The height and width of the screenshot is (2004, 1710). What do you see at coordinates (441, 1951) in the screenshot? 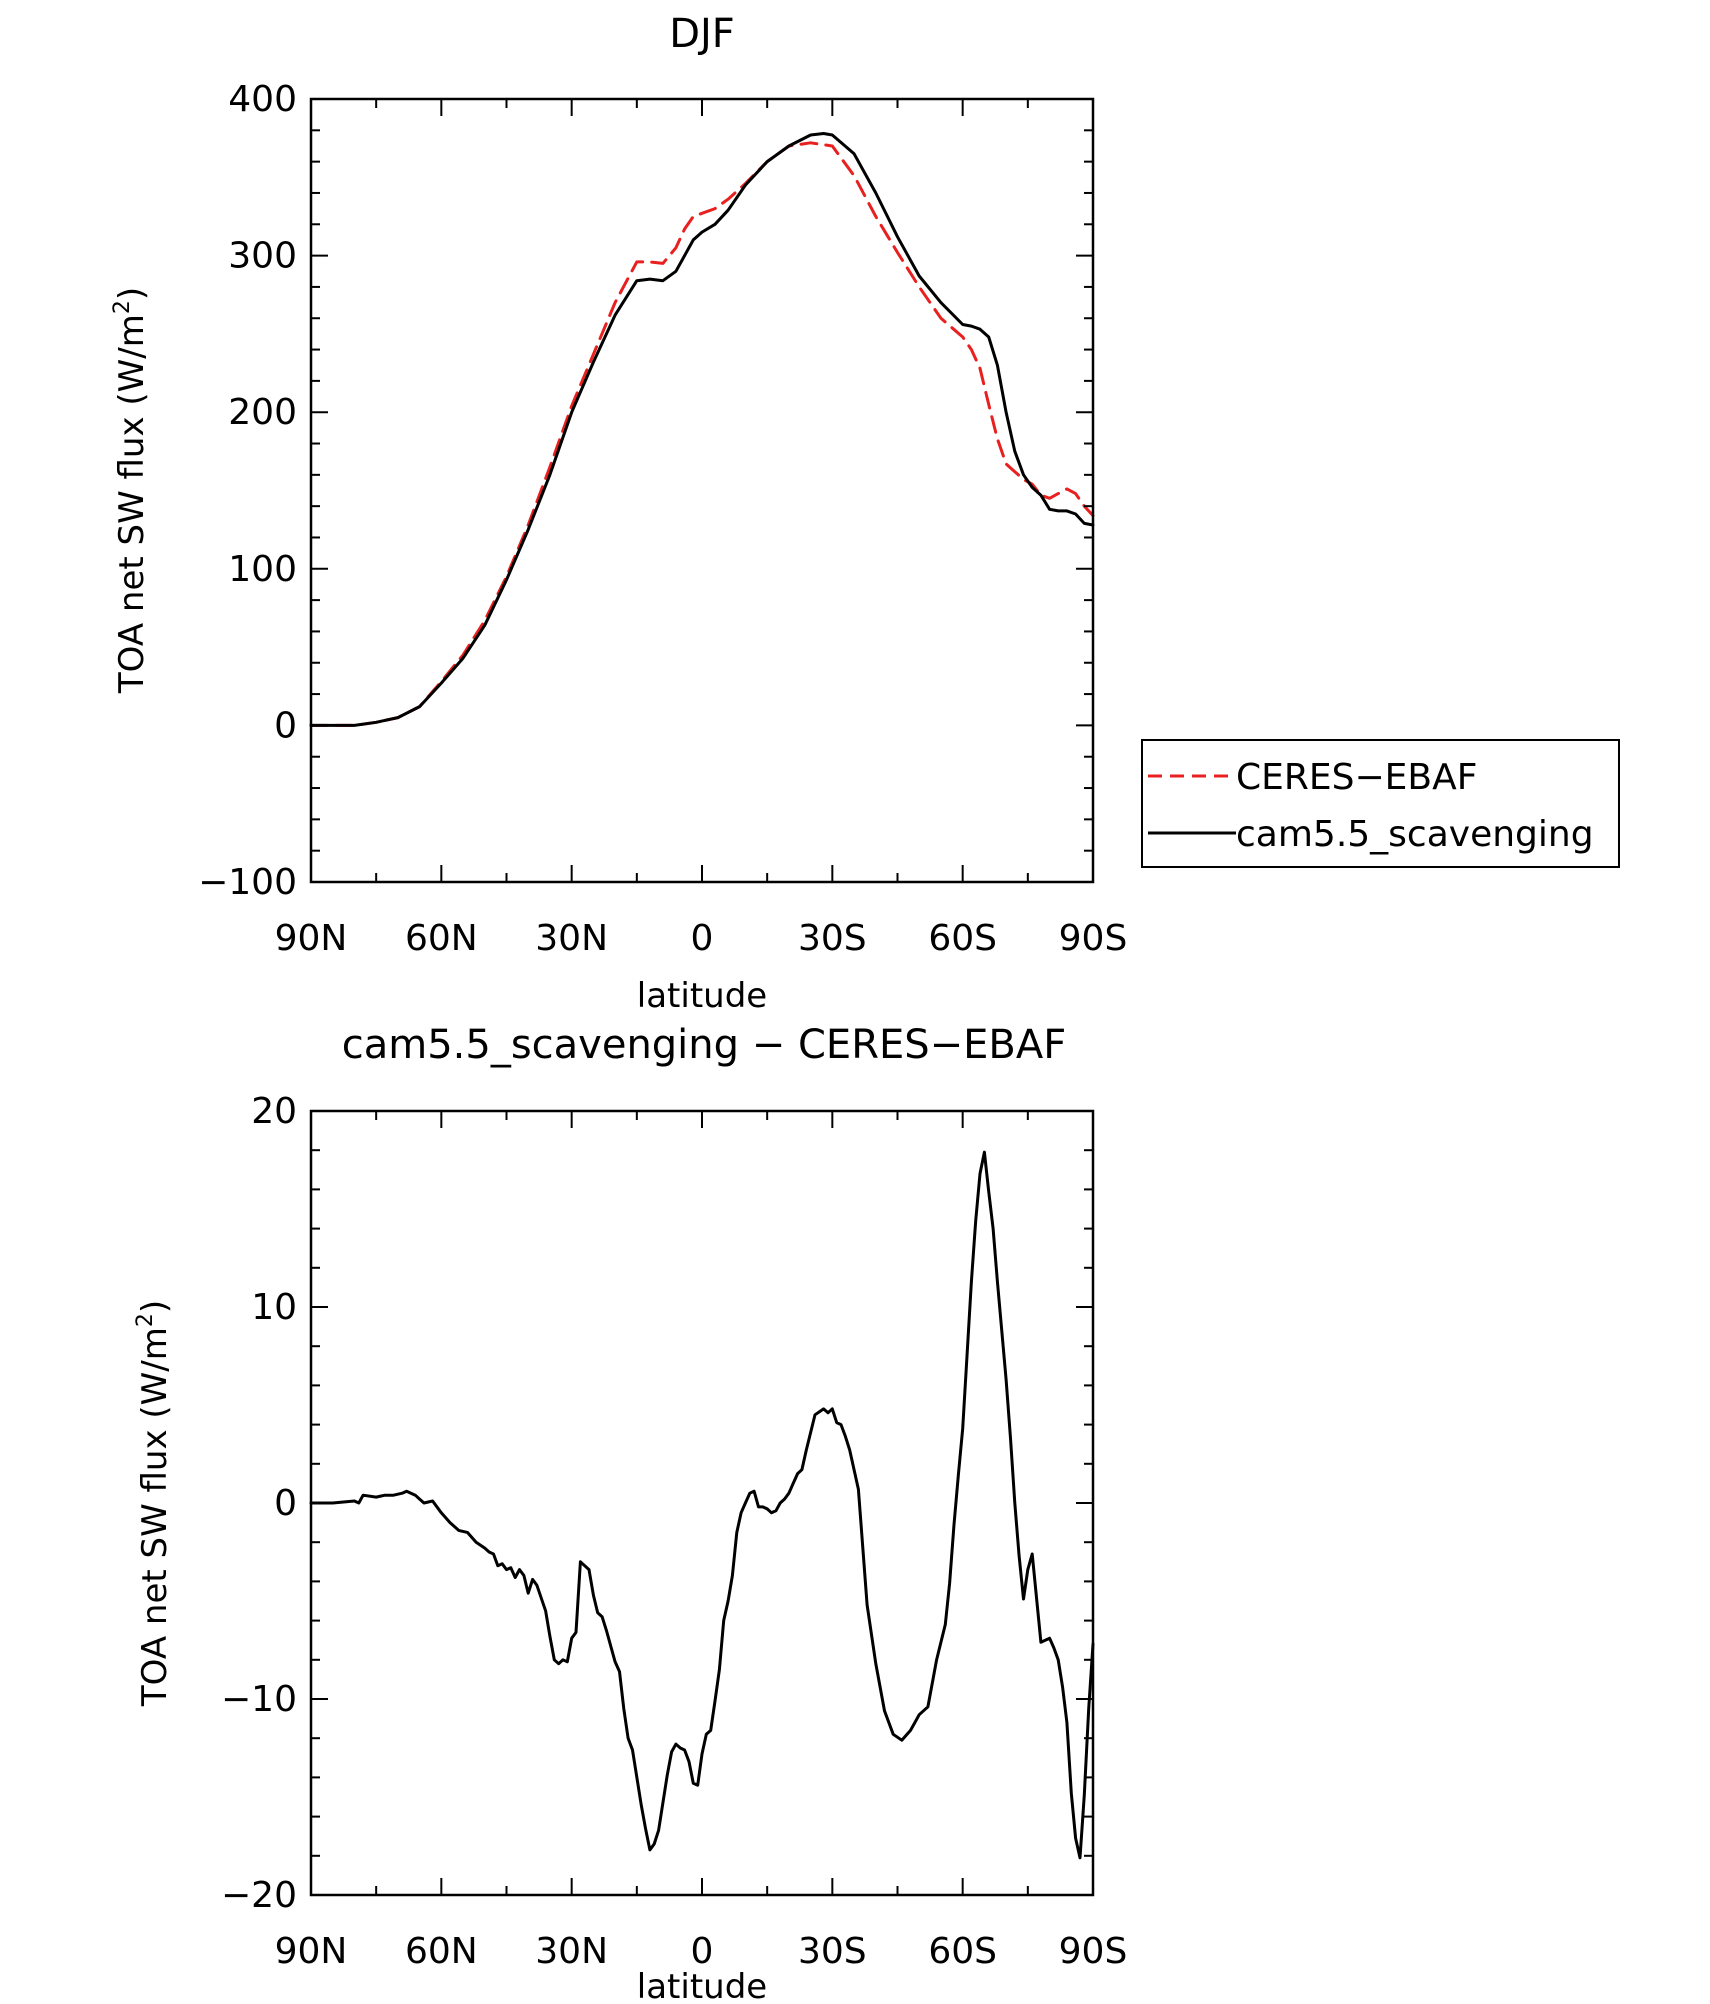
I see `bottom-x-tick-label: 60N` at bounding box center [441, 1951].